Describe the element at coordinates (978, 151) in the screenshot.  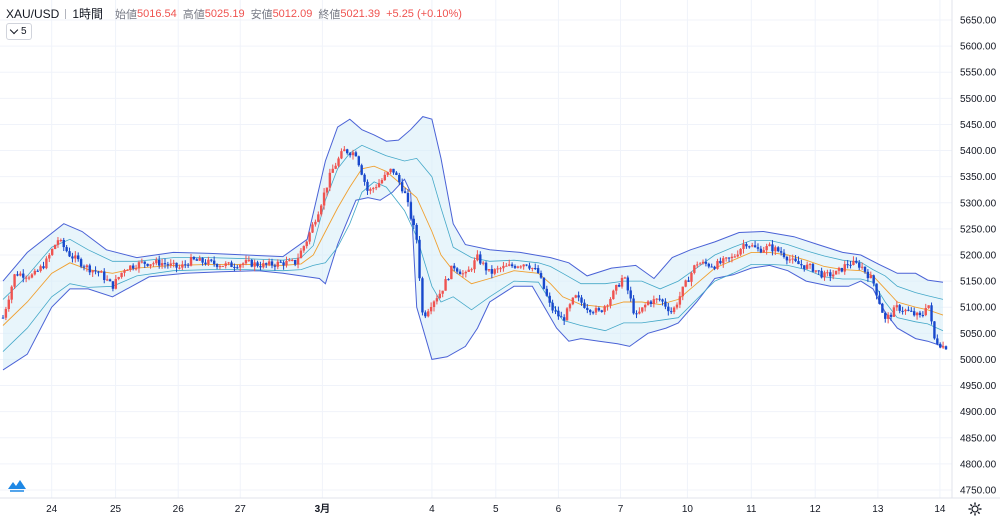
I see `y-tick-label: 5400.00` at that location.